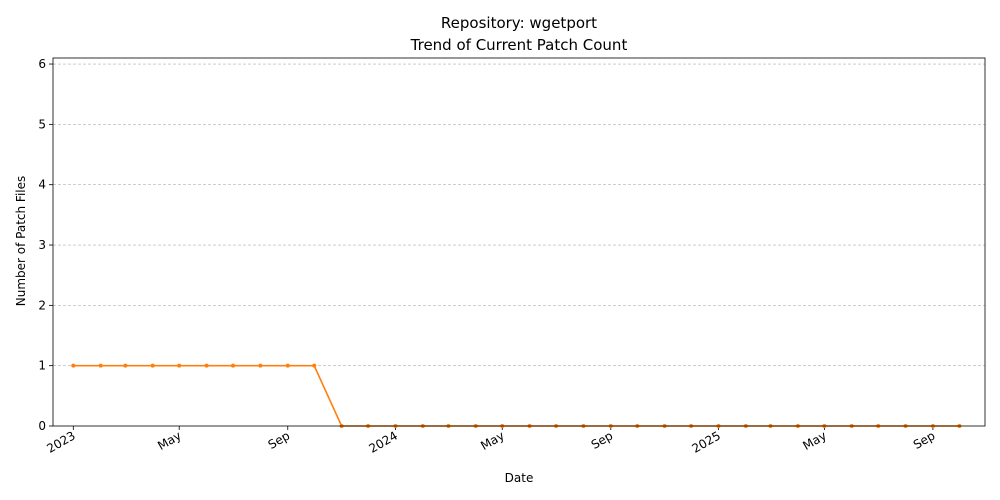  What do you see at coordinates (519, 23) in the screenshot?
I see `chart-title: Repository: wgetport` at bounding box center [519, 23].